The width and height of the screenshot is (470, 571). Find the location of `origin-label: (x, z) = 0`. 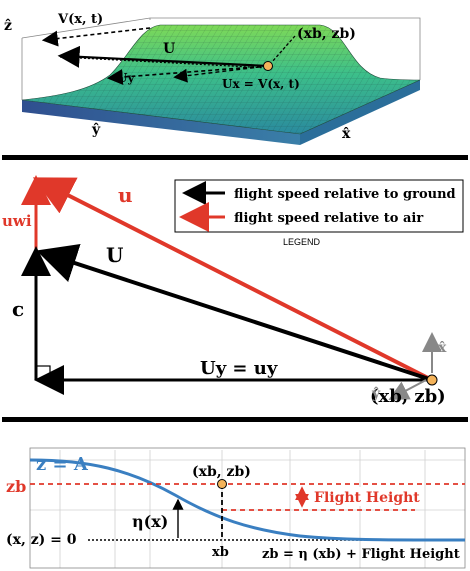

origin-label: (x, z) = 0 is located at coordinates (41, 540).